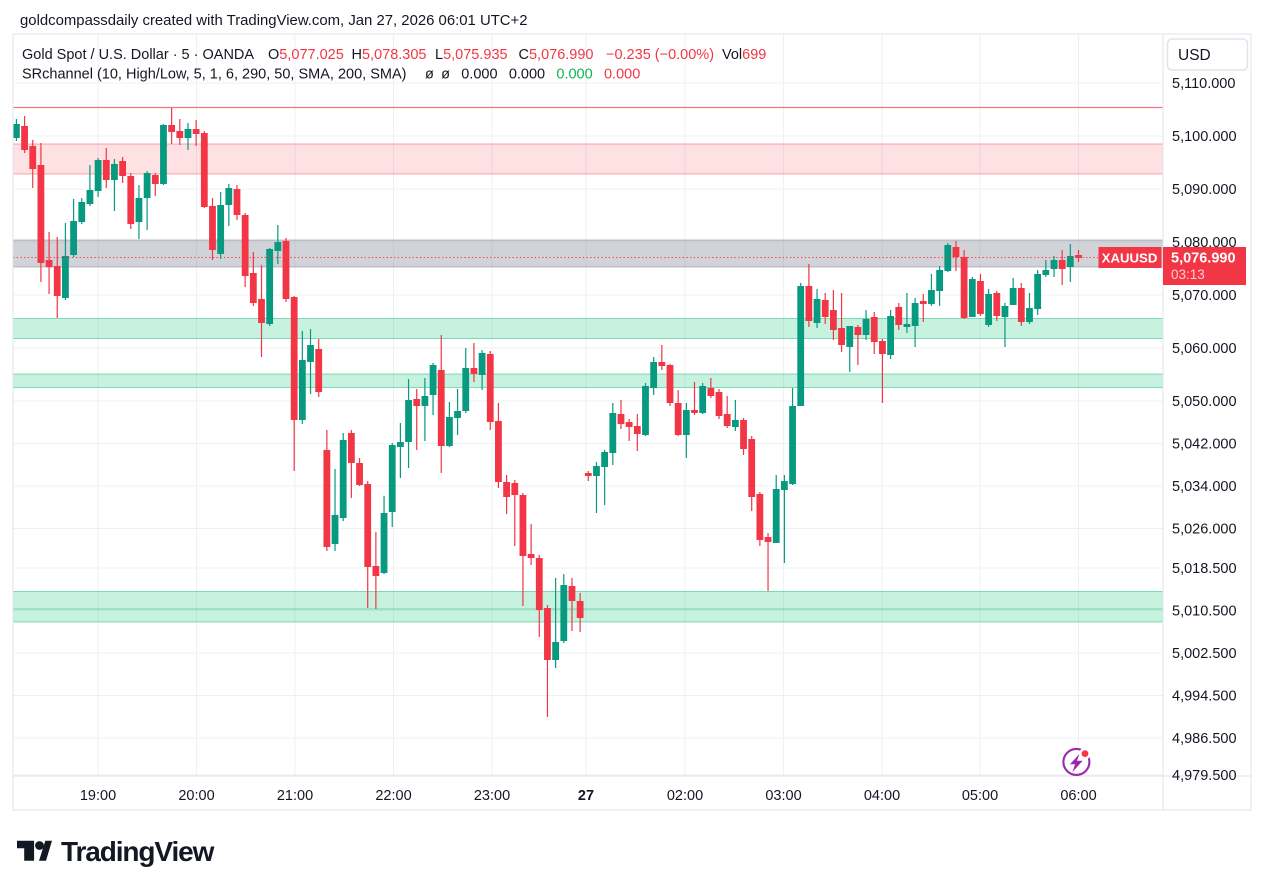 Image resolution: width=1265 pixels, height=889 pixels. Describe the element at coordinates (393, 796) in the screenshot. I see `svg-text: 22:00` at that location.